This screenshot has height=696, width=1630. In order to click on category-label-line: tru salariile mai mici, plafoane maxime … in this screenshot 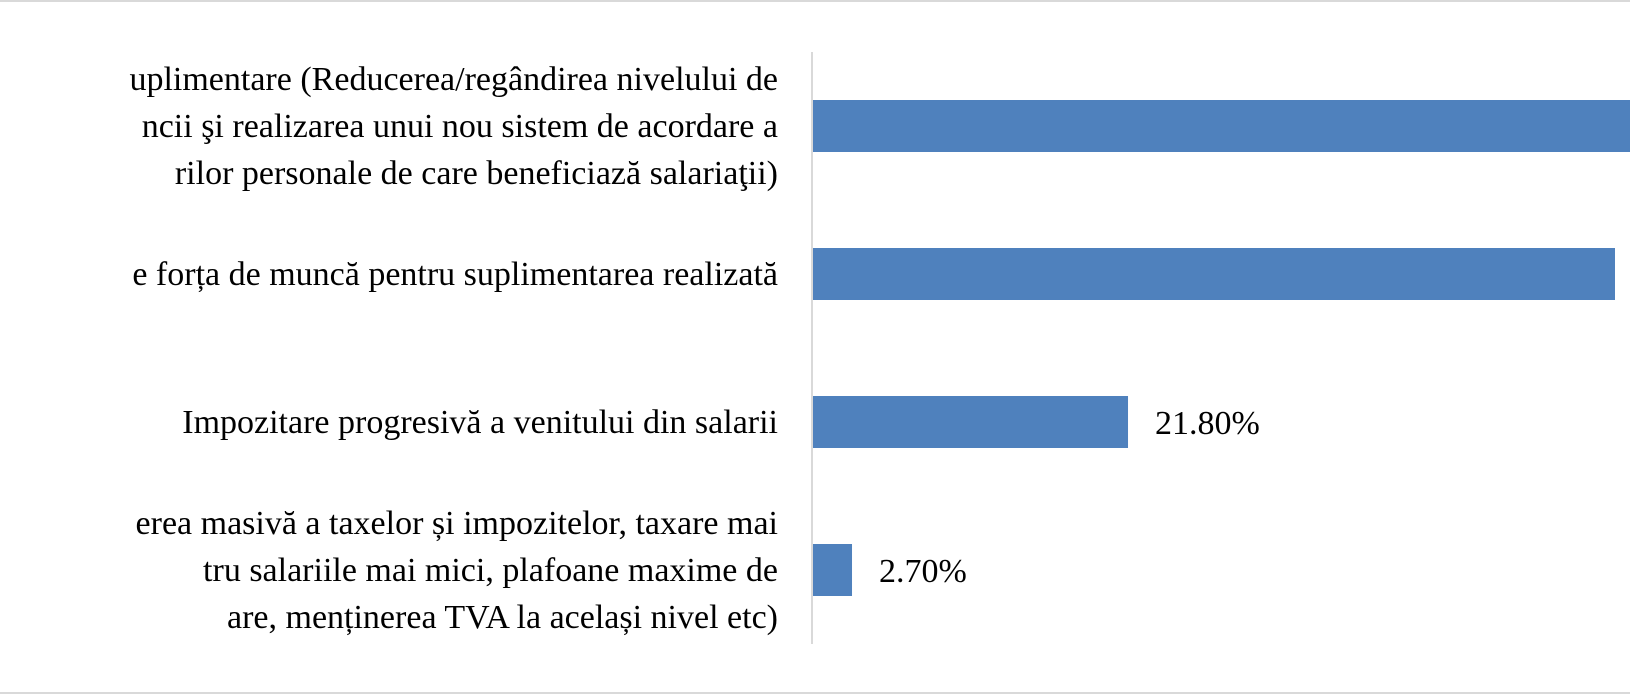, I will do `click(490, 570)`.